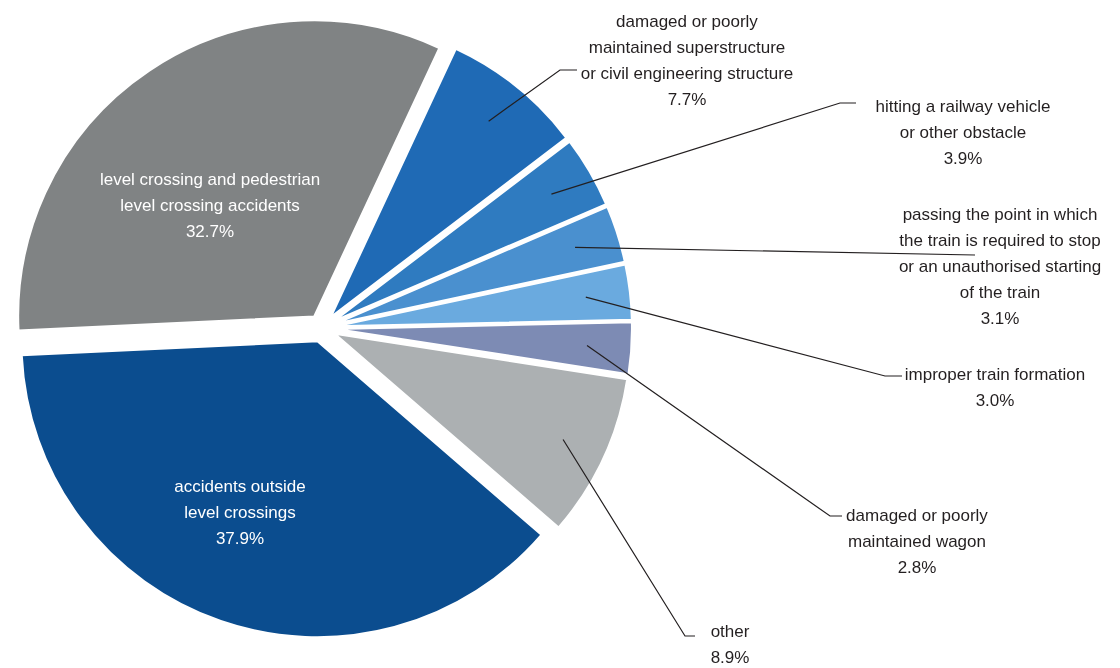 This screenshot has width=1120, height=668. Describe the element at coordinates (210, 231) in the screenshot. I see `data-label: 32.7%` at that location.